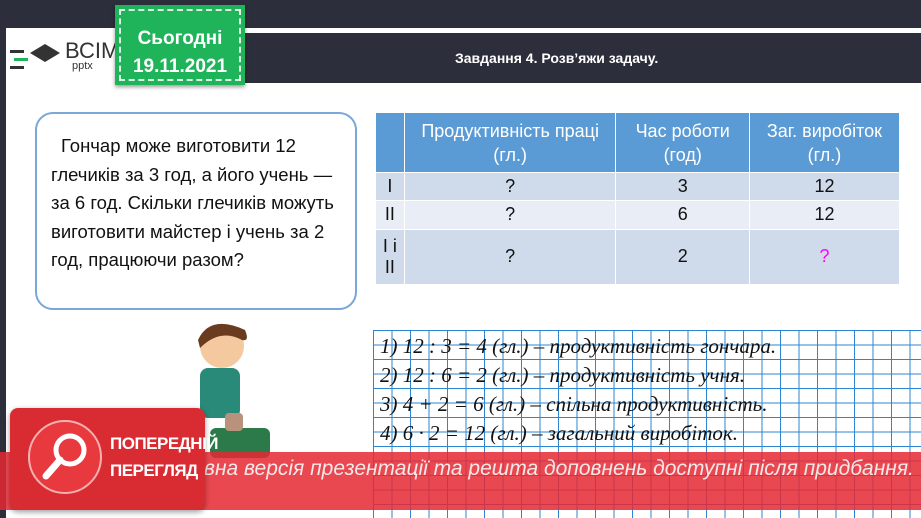 The height and width of the screenshot is (518, 921). What do you see at coordinates (824, 142) in the screenshot?
I see `table-header: Заг. виробіток (гл.)` at bounding box center [824, 142].